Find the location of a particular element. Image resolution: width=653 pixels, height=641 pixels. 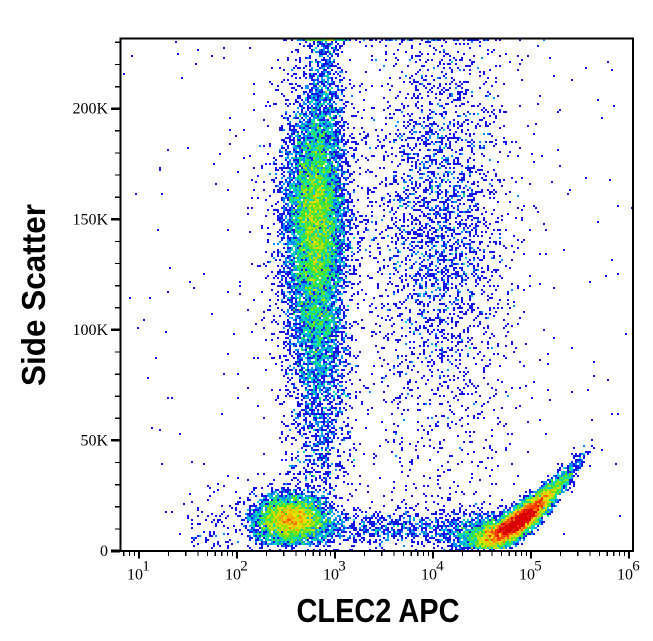

svg-text: 150K is located at coordinates (90, 219).